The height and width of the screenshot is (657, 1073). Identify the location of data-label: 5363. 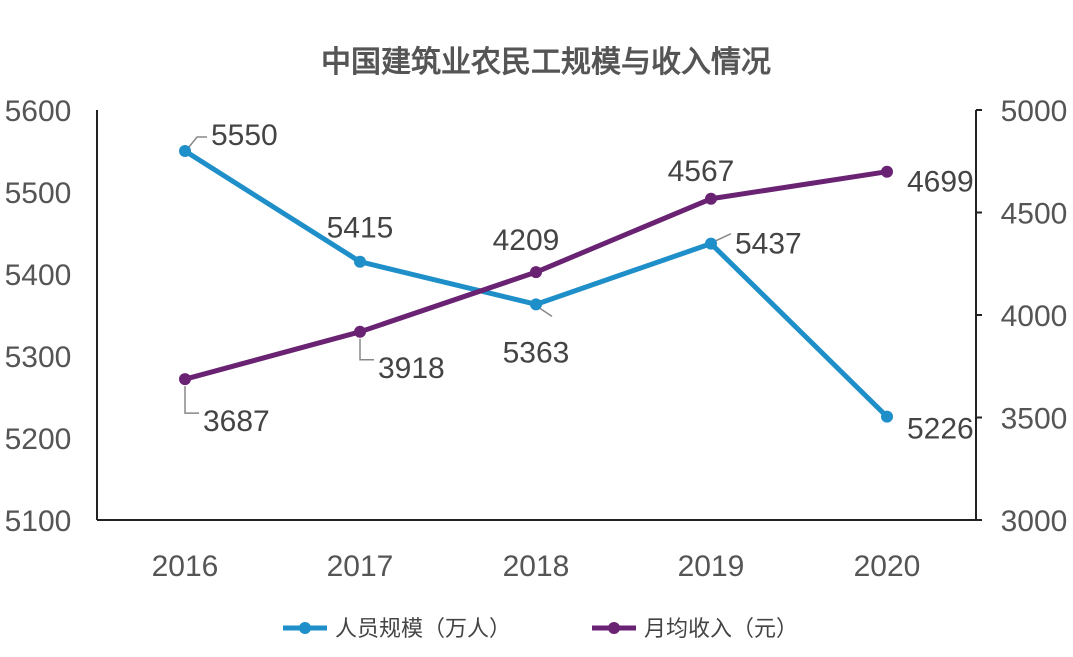
(536, 352).